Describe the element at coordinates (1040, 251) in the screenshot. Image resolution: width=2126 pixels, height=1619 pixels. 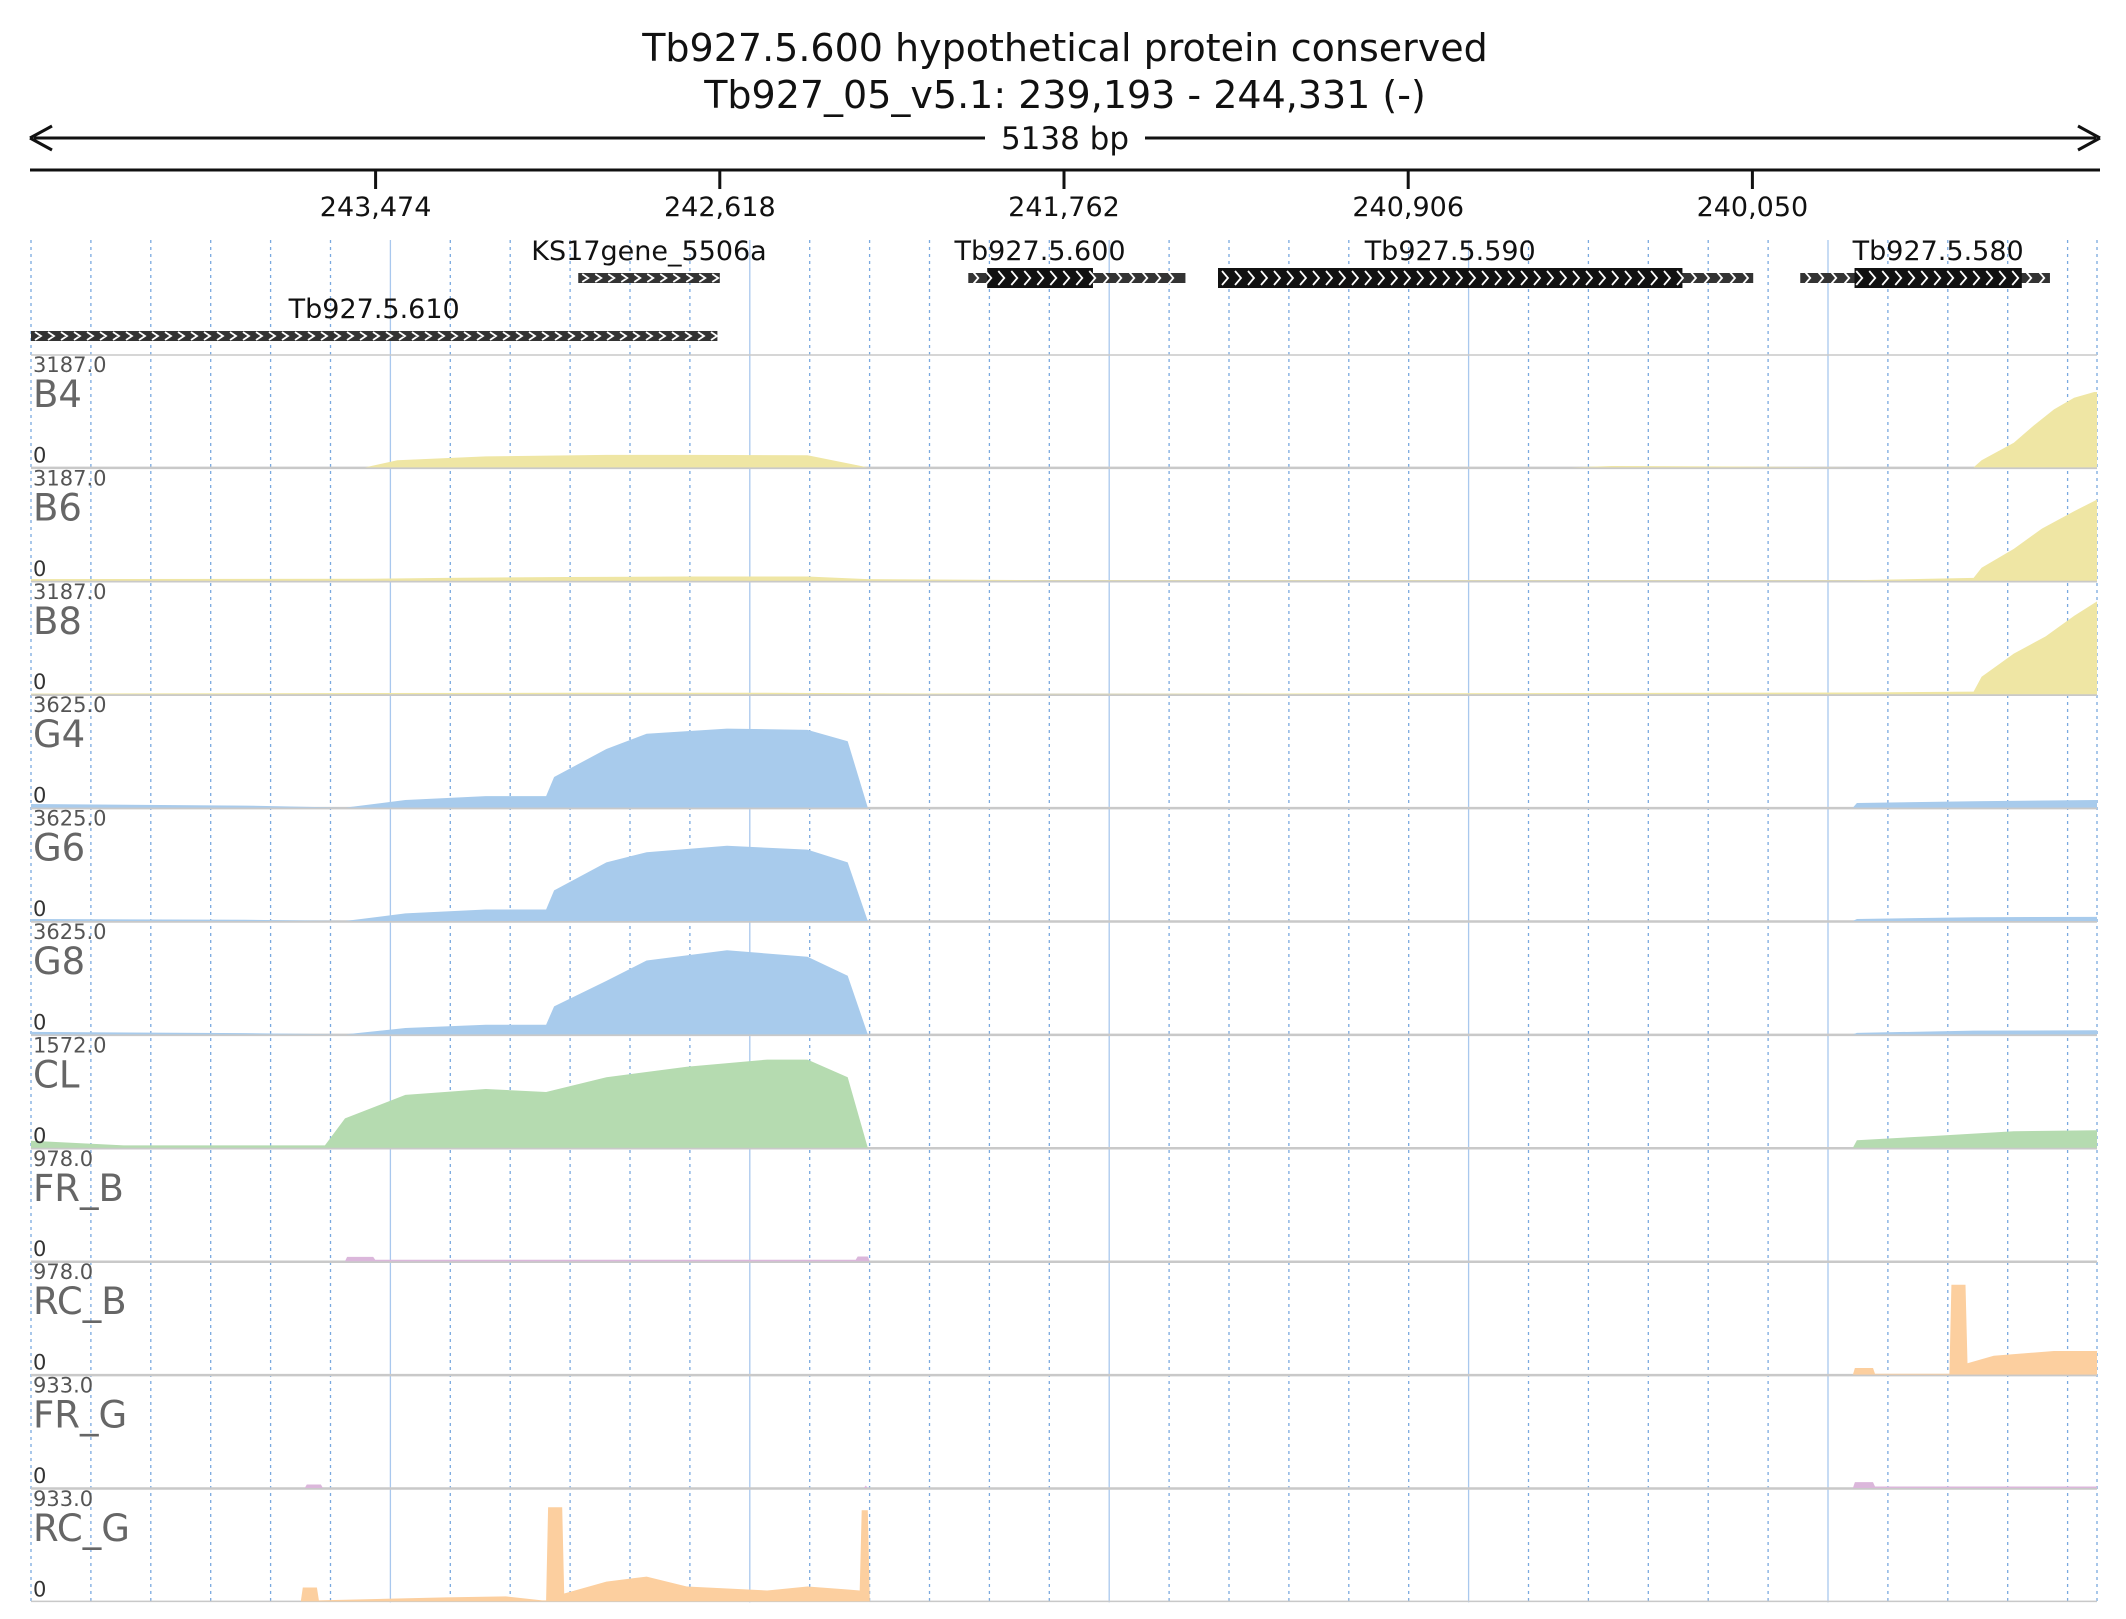
I see `gene-label: Tb927.5.600` at that location.